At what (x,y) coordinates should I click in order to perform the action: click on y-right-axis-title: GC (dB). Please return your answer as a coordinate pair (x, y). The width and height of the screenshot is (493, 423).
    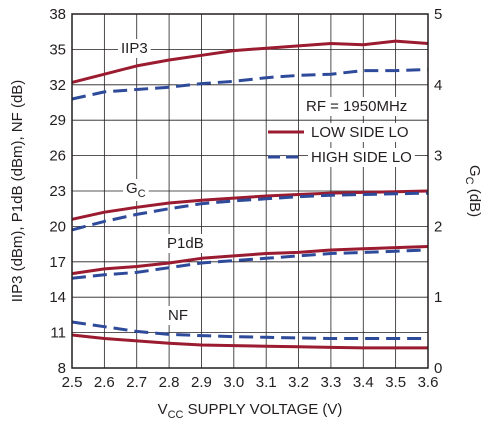
    Looking at the image, I should click on (473, 191).